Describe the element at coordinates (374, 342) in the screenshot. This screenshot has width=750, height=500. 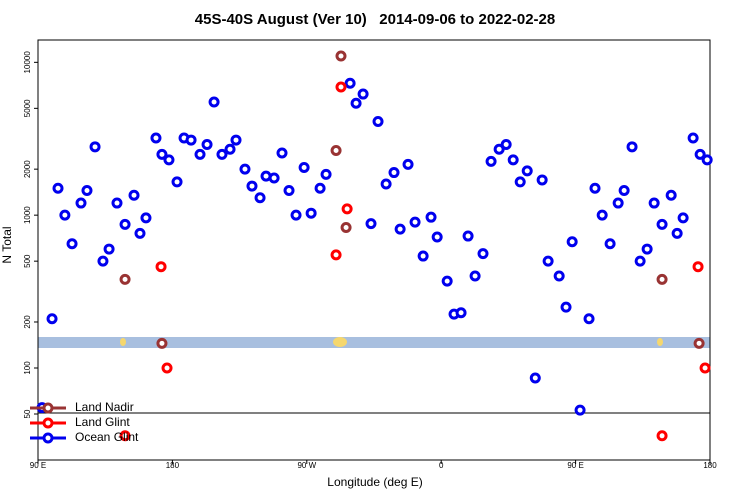
I see `band` at that location.